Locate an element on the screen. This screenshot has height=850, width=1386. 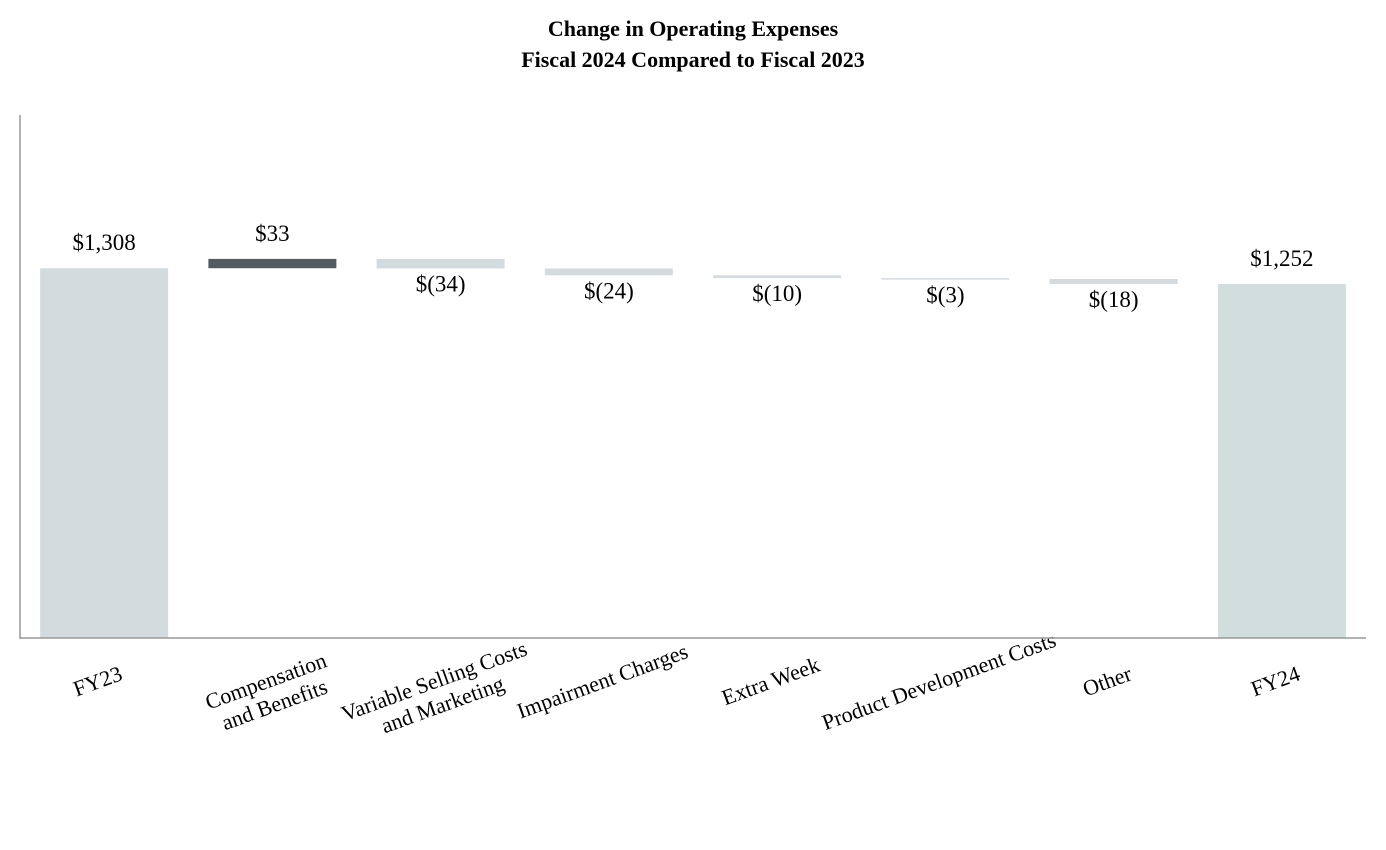
x-tick-label-4: Extra Week is located at coordinates (770, 681).